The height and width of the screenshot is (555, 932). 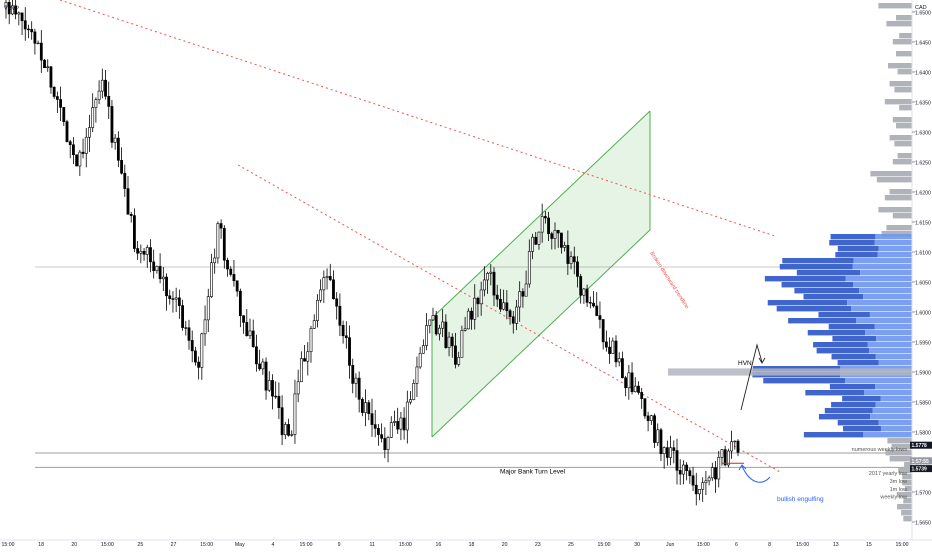 What do you see at coordinates (272, 545) in the screenshot?
I see `time-tick-label: 4` at bounding box center [272, 545].